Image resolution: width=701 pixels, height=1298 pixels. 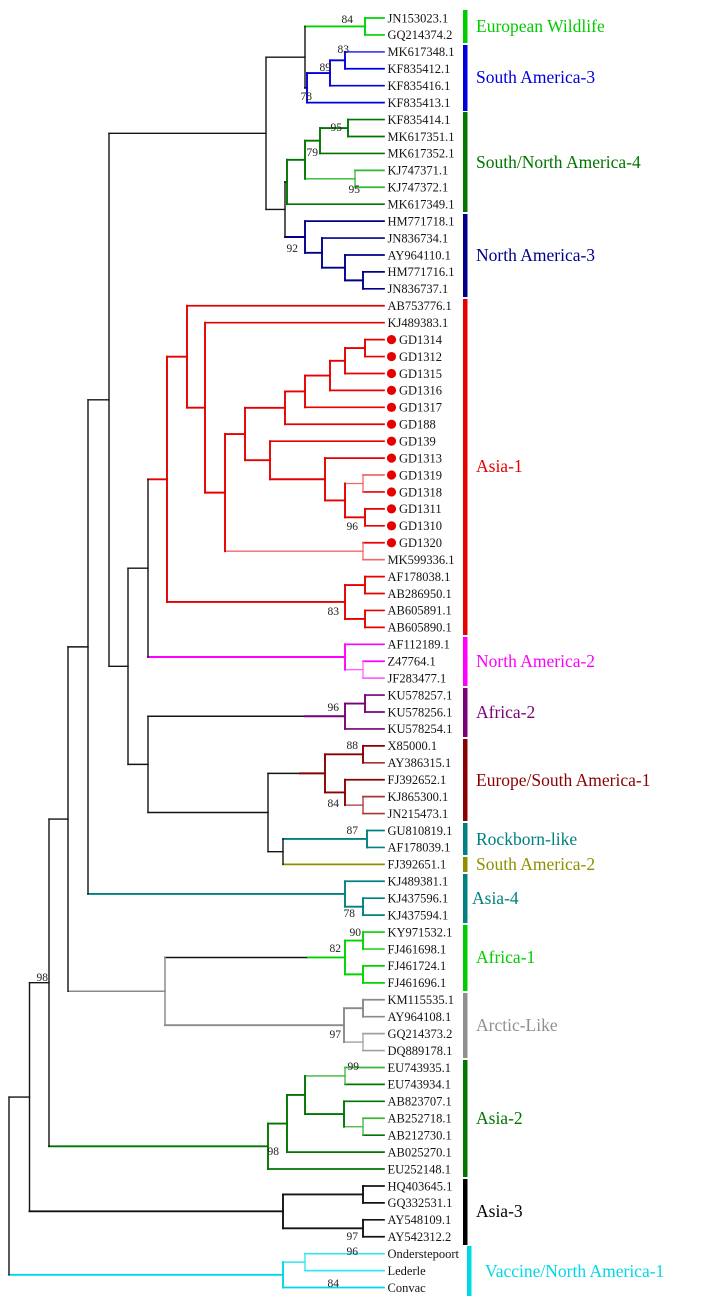 What do you see at coordinates (350, 914) in the screenshot?
I see `bootstrap-value: 78` at bounding box center [350, 914].